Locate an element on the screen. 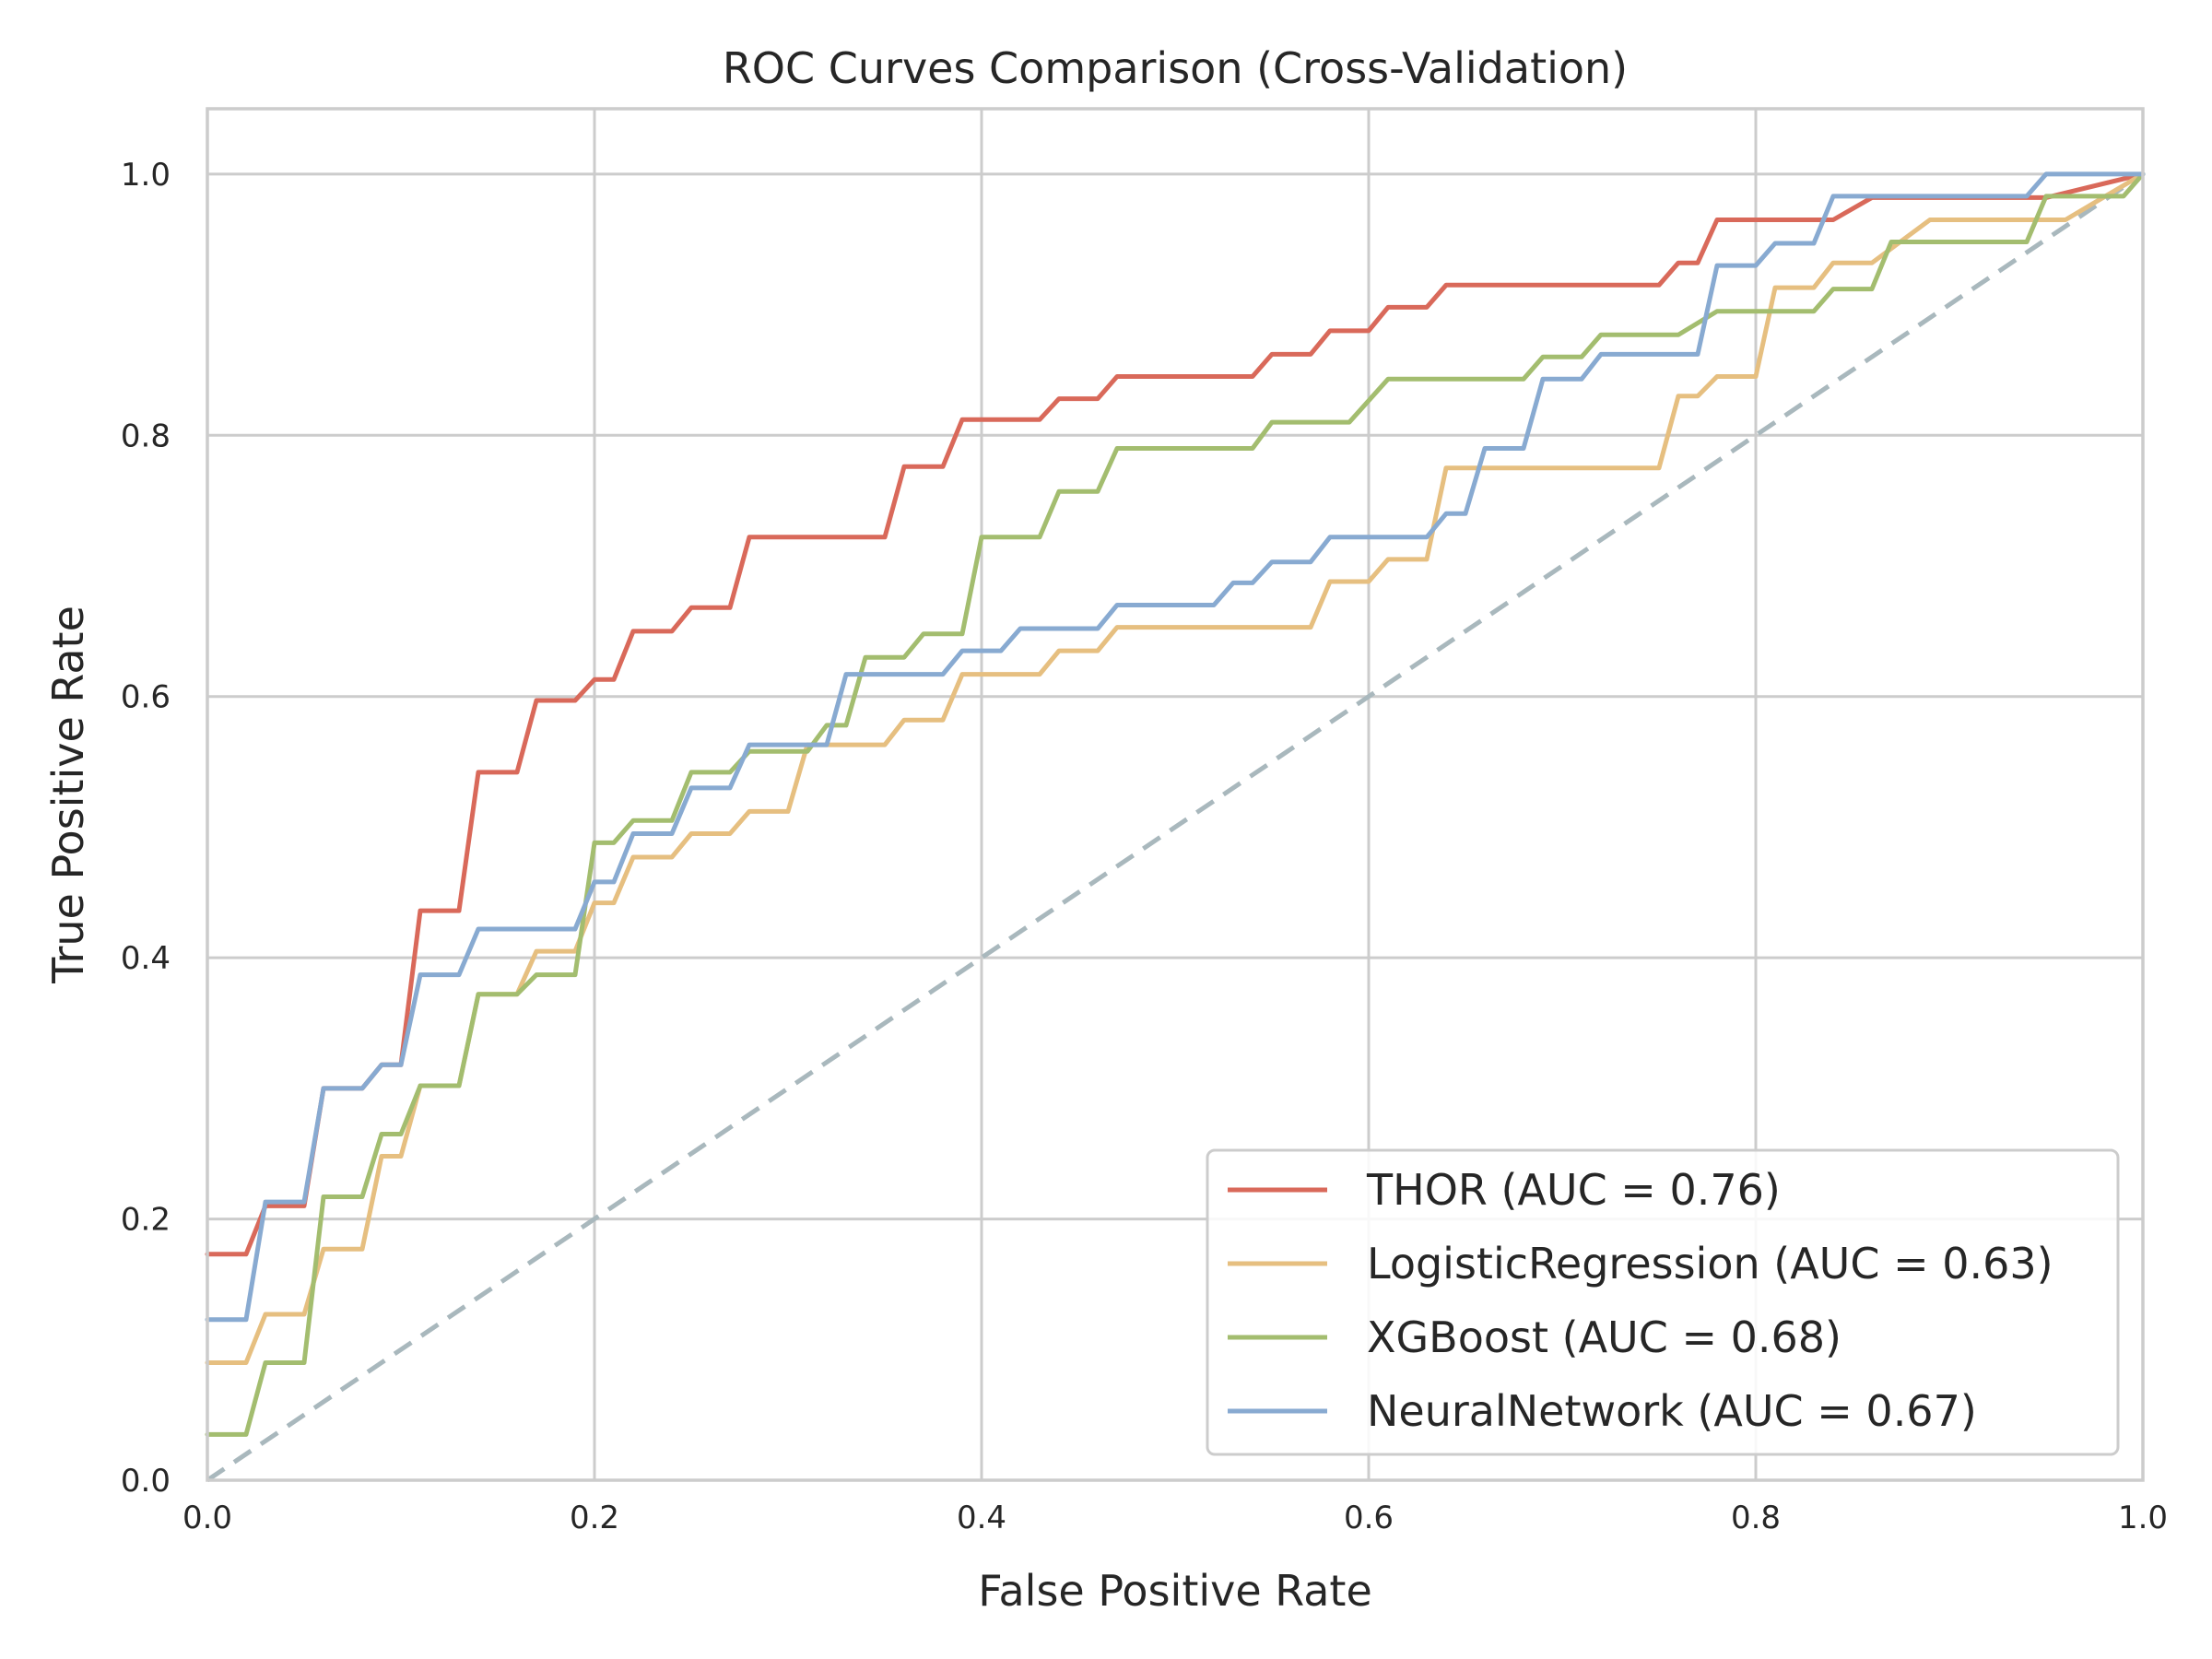  y-tick-label: 0.4 is located at coordinates (146, 958).